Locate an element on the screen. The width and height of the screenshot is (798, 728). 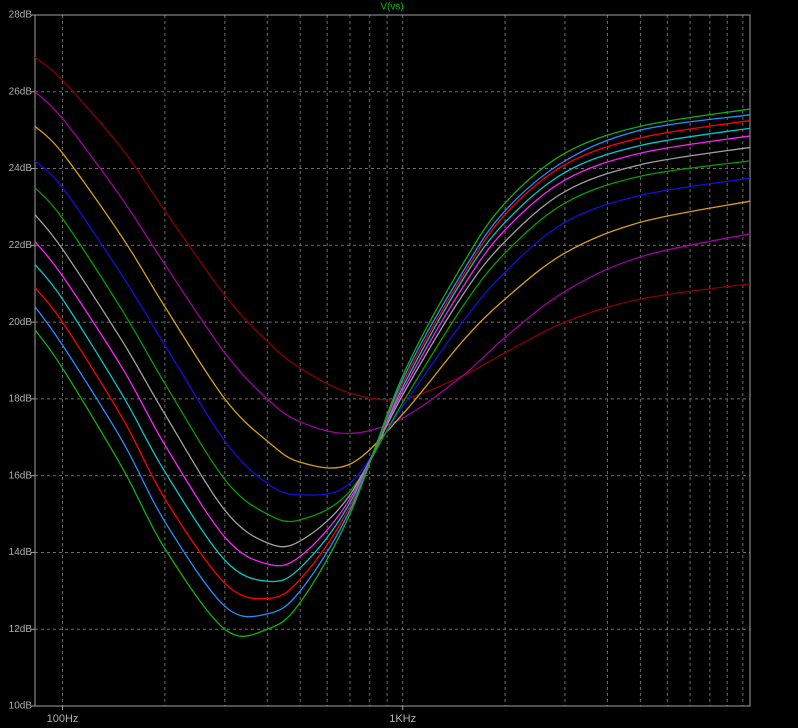
y-tick-label: 28dB is located at coordinates (21, 15).